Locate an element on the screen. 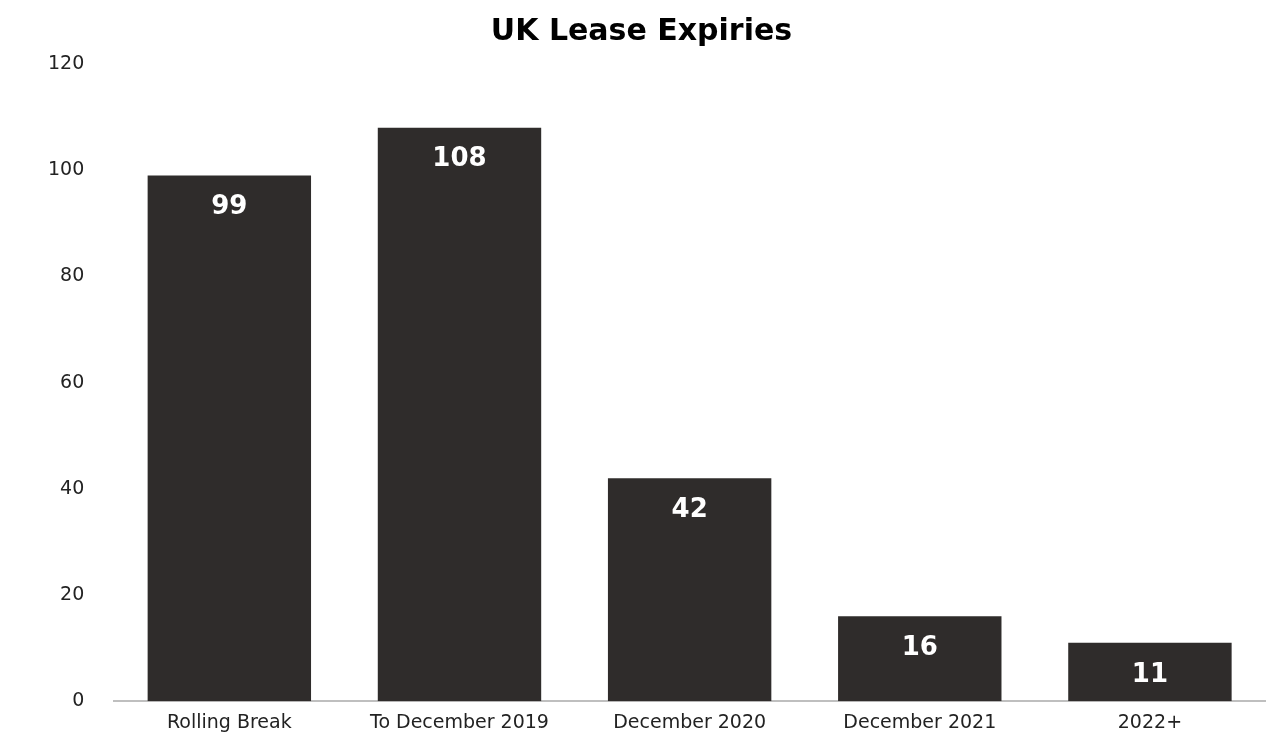 This screenshot has width=1283, height=752. data-label: 99 is located at coordinates (229, 205).